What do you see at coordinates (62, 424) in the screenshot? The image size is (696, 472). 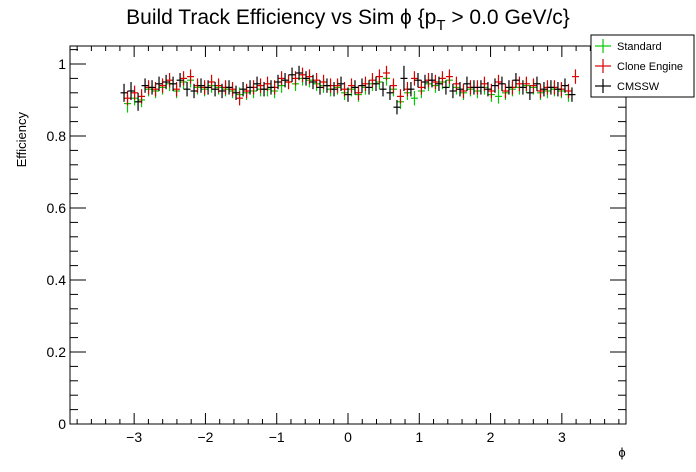 I see `y-tick-label: 0` at bounding box center [62, 424].